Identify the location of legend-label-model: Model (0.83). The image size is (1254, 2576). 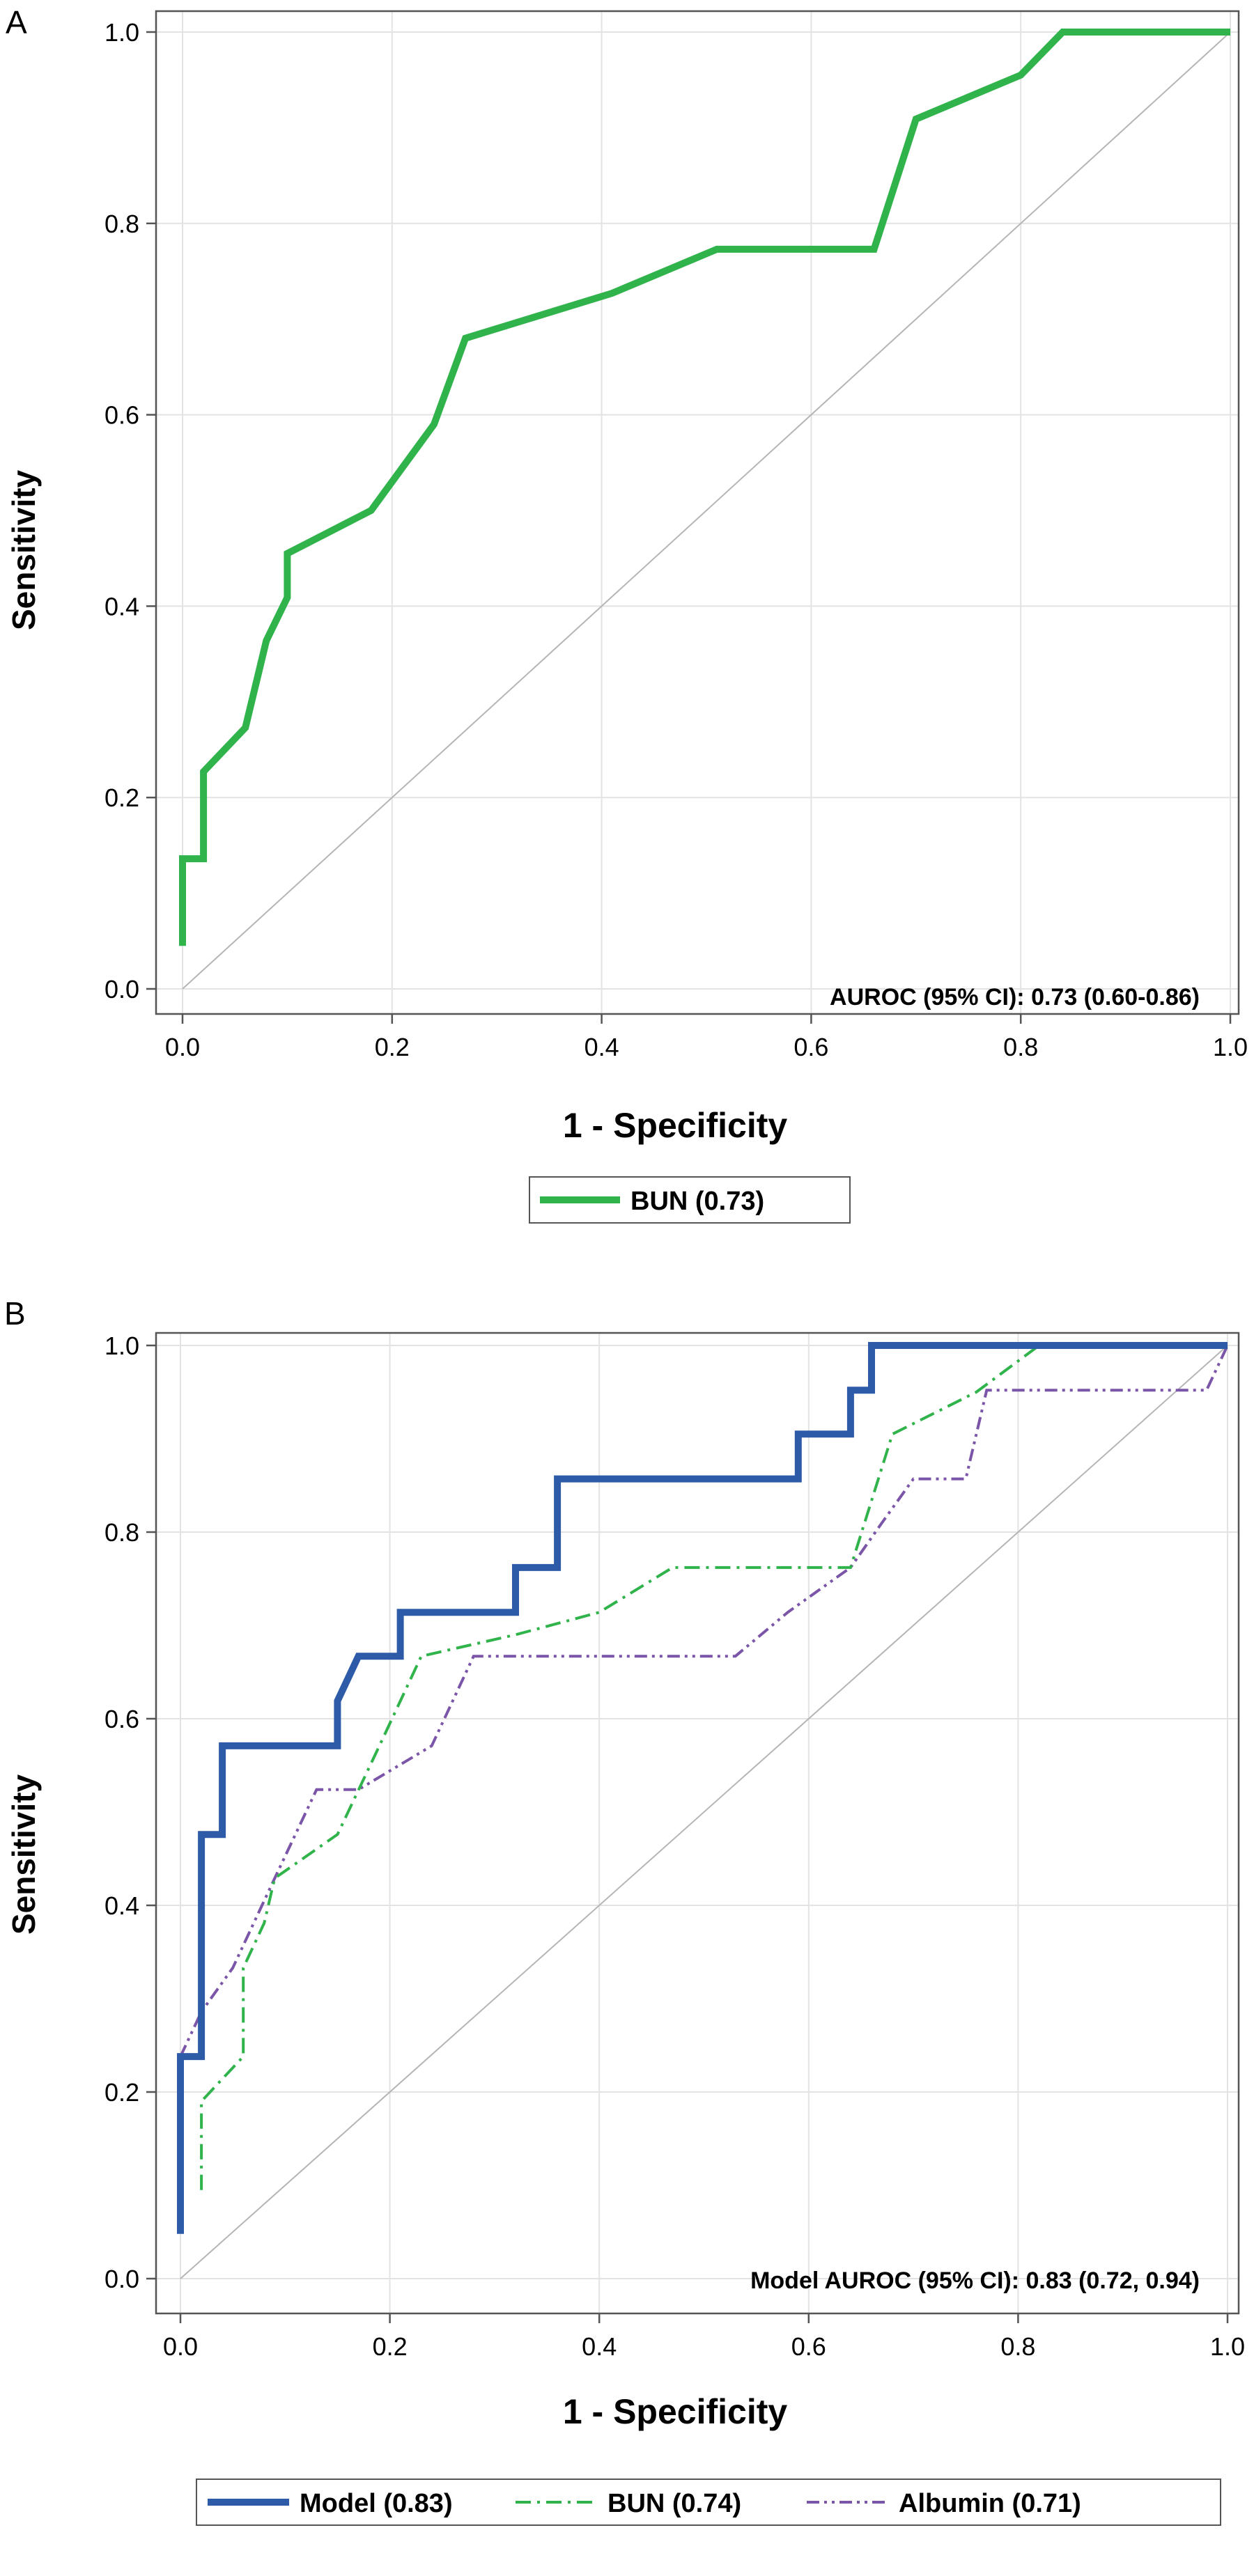
(376, 2503).